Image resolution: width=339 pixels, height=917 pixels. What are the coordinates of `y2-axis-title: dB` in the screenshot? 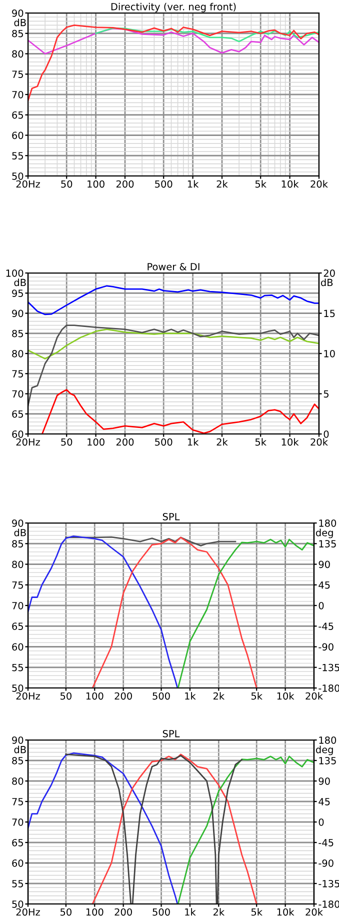 It's located at (326, 282).